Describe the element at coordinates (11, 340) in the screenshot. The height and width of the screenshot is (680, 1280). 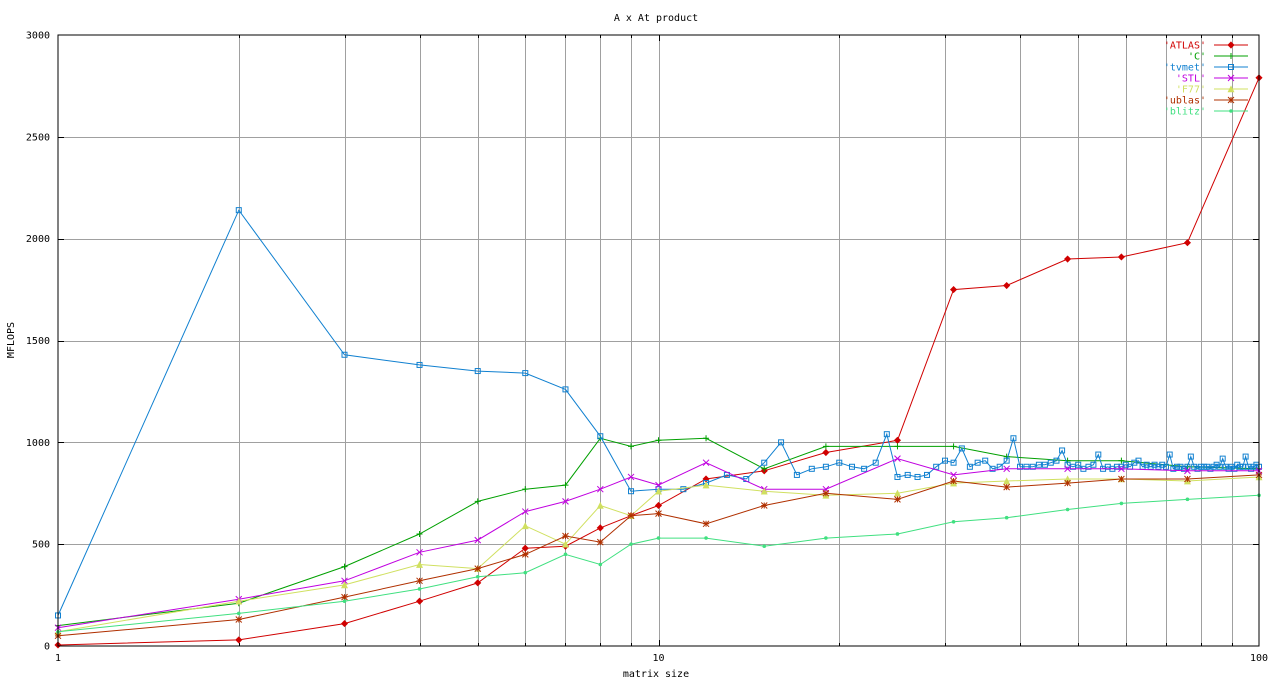
I see `y-axis-label: MFLOPS` at that location.